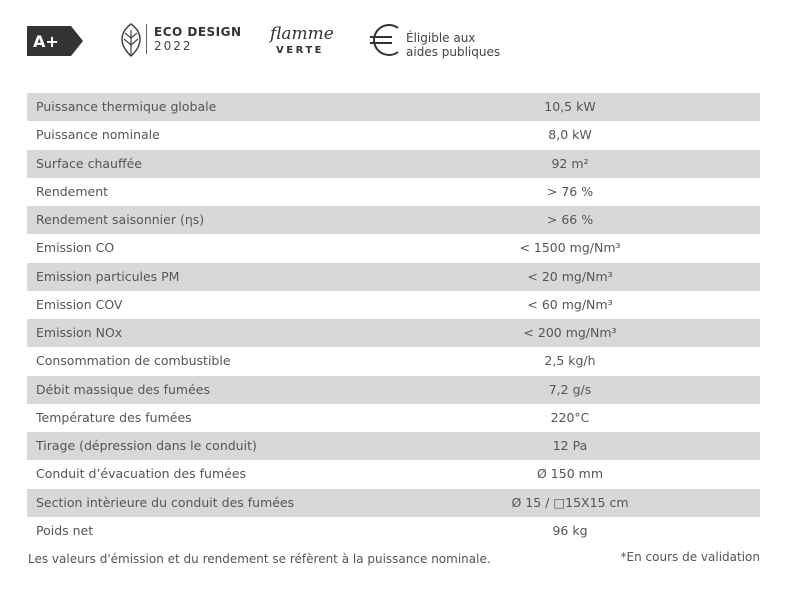  Describe the element at coordinates (570, 445) in the screenshot. I see `row-value: 12 Pa` at that location.